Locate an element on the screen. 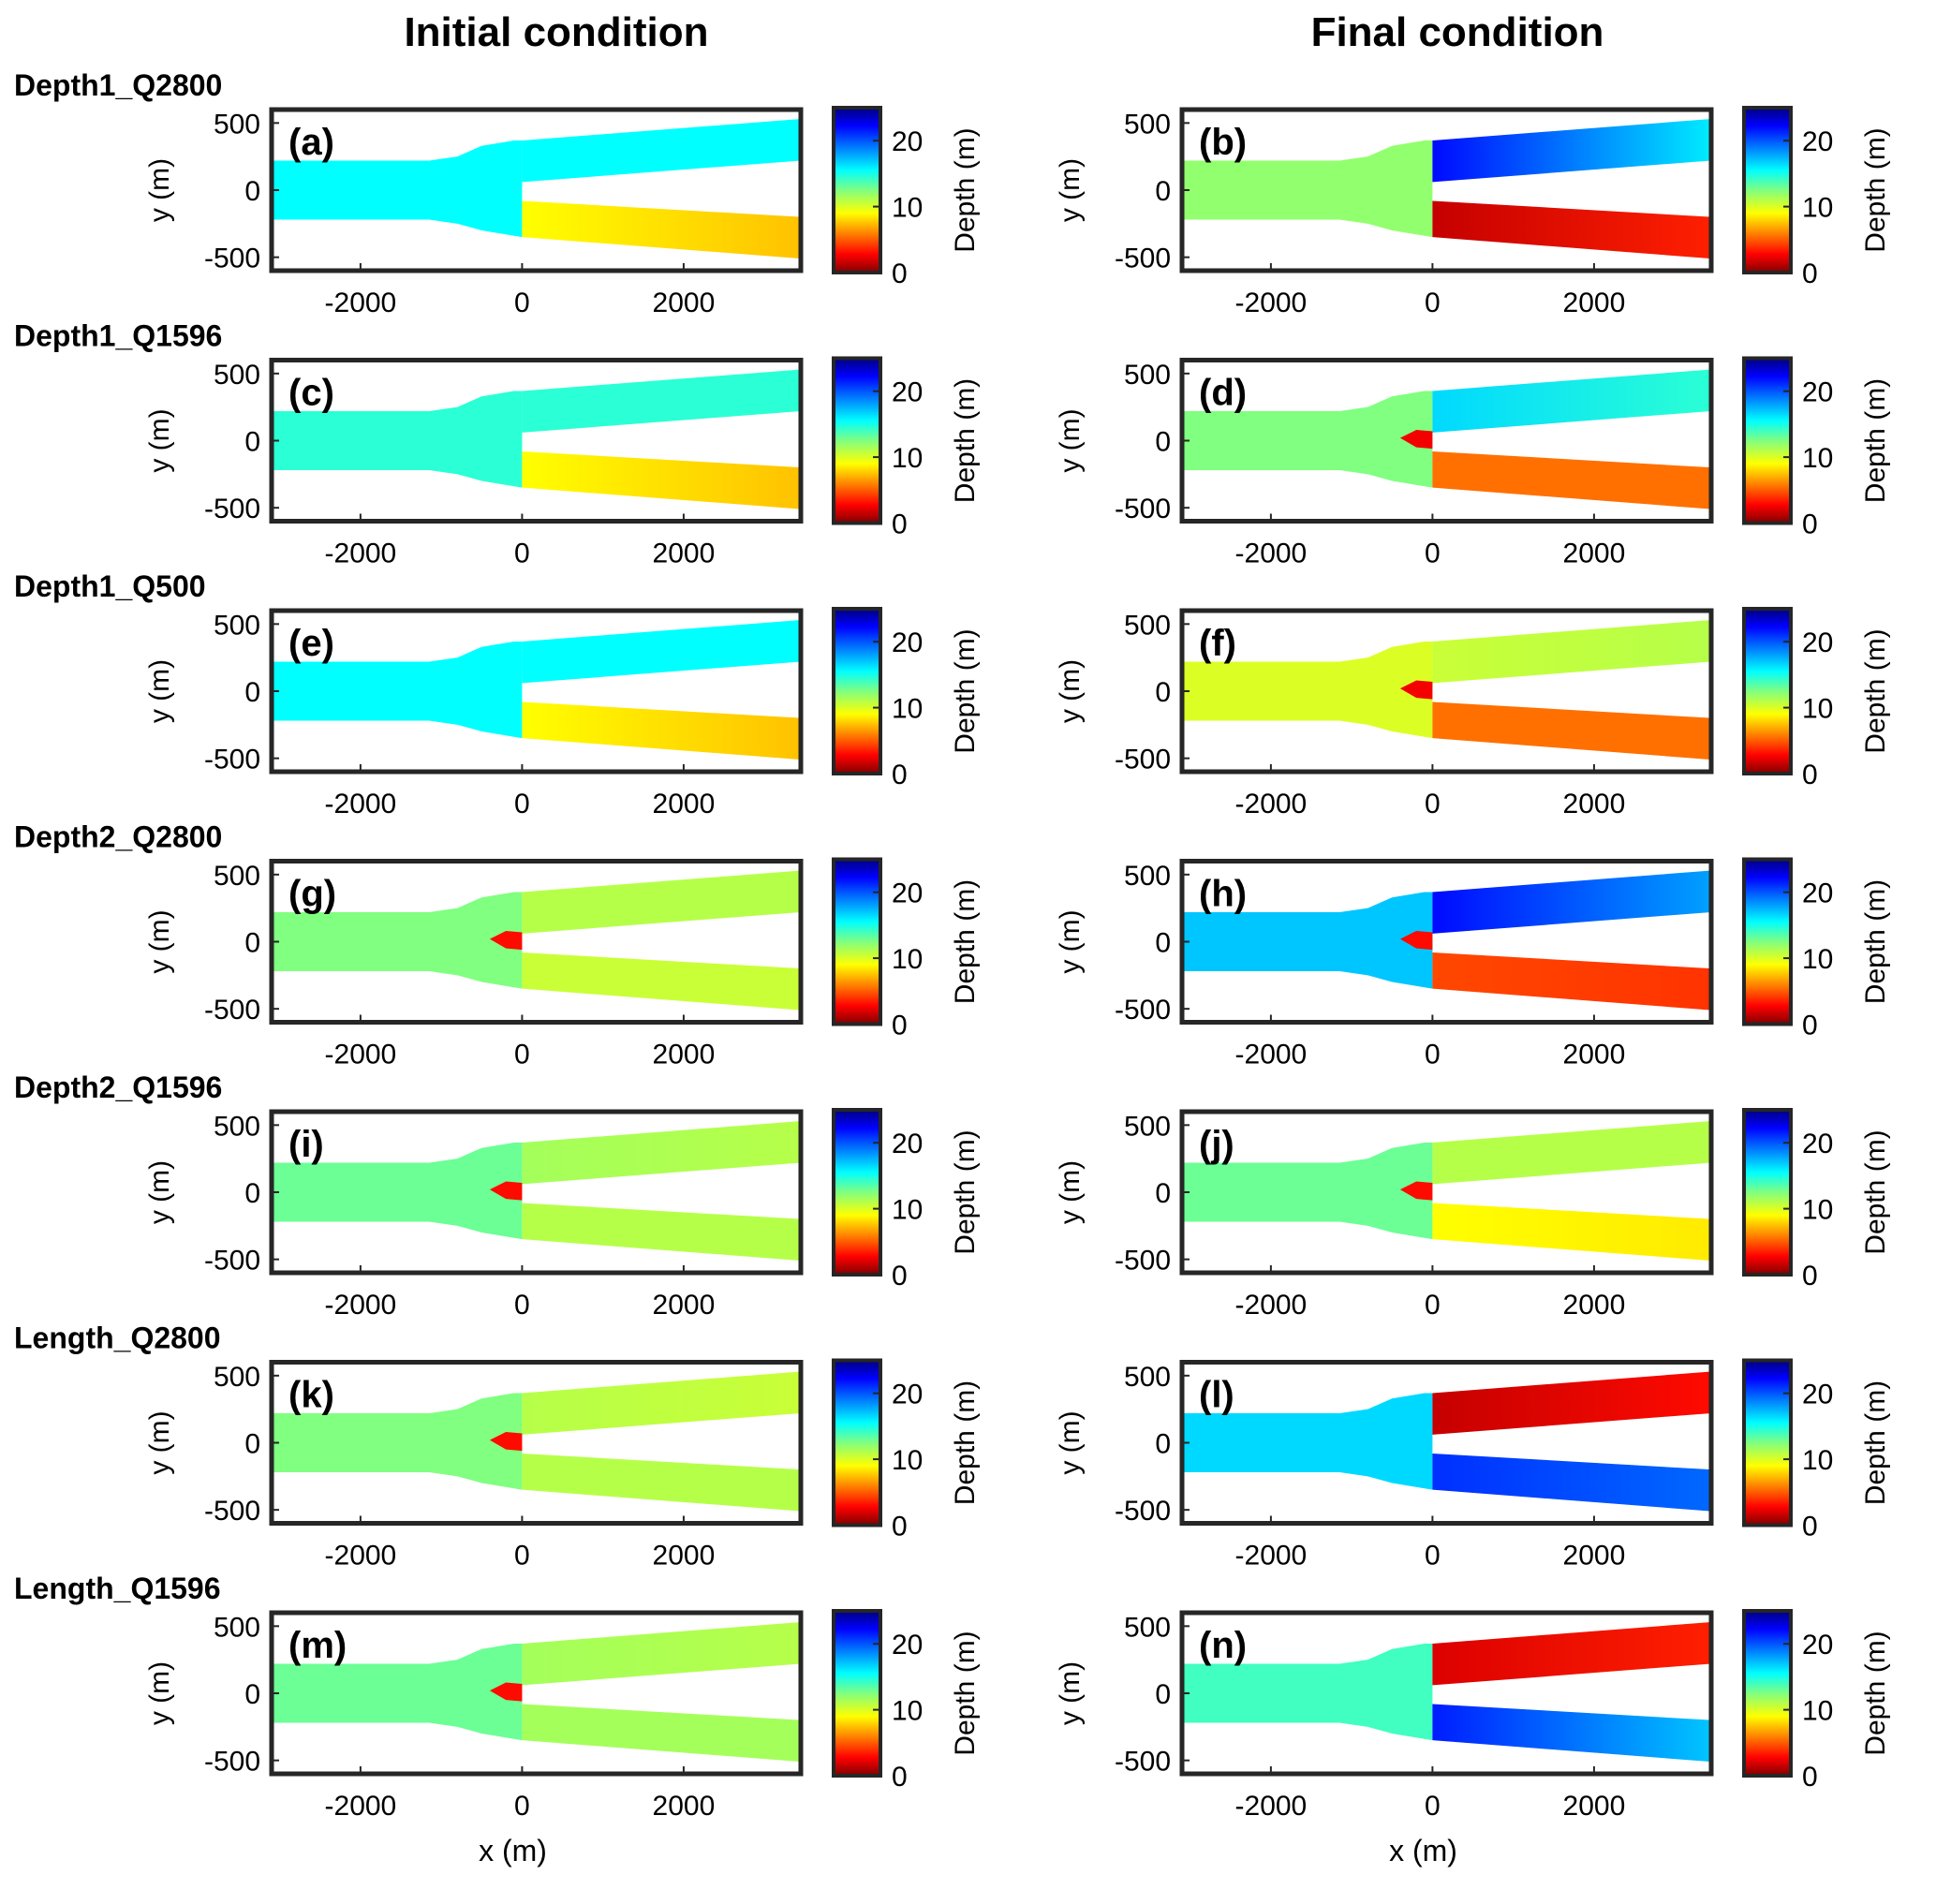  row-label: Depth2_Q2800 is located at coordinates (118, 837).